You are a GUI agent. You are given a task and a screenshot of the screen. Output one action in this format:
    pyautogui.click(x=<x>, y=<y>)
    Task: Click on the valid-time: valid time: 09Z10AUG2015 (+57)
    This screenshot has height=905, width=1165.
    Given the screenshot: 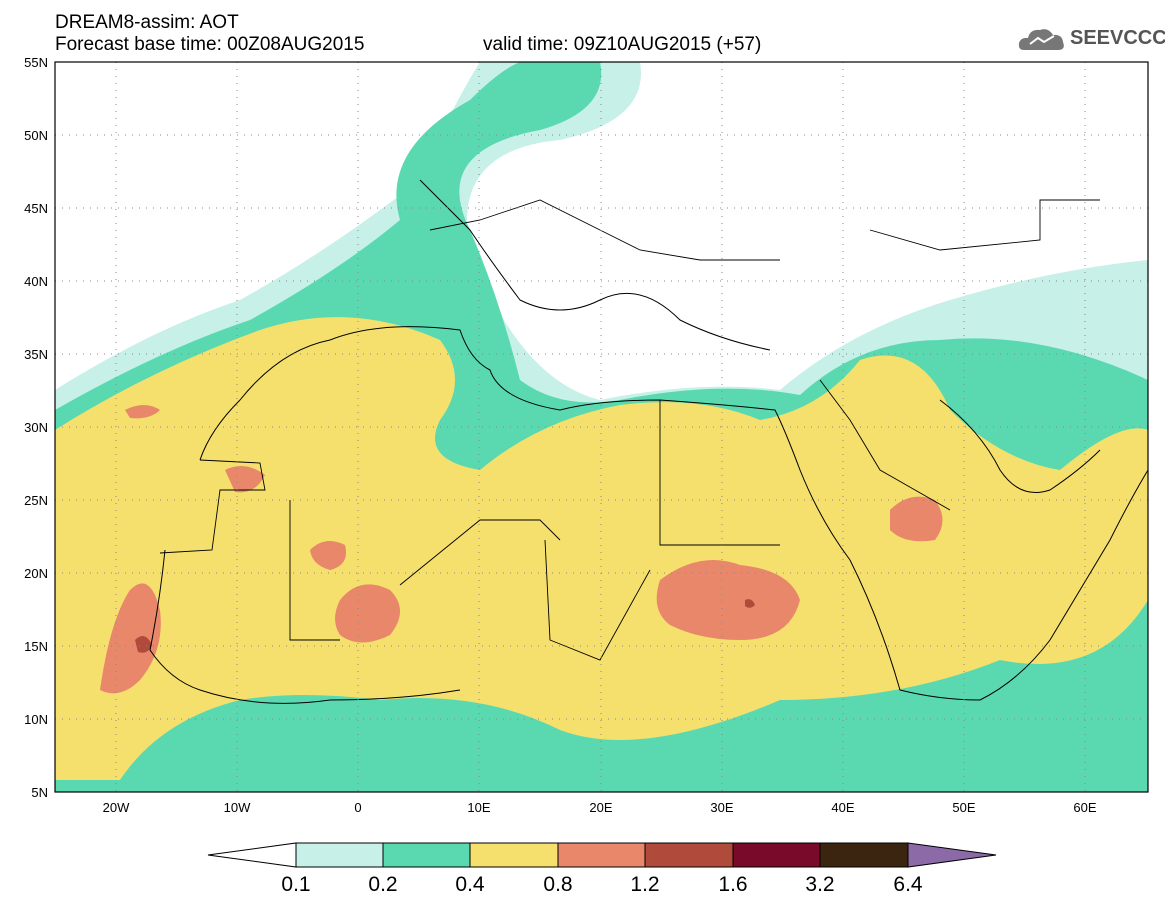 What is the action you would take?
    pyautogui.click(x=622, y=44)
    